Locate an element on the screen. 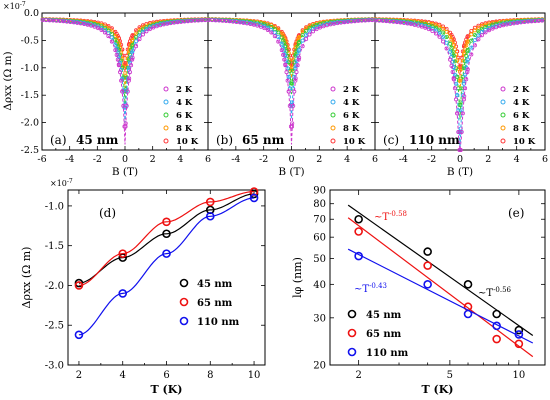  series-curve is located at coordinates (291, 69).